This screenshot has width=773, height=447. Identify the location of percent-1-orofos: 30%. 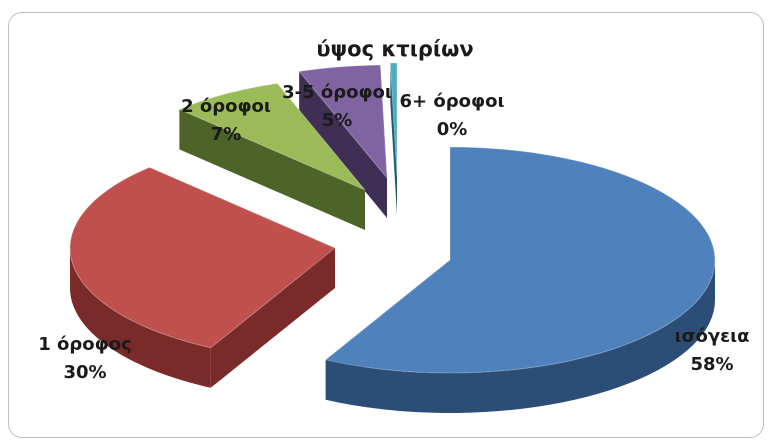
(84, 372).